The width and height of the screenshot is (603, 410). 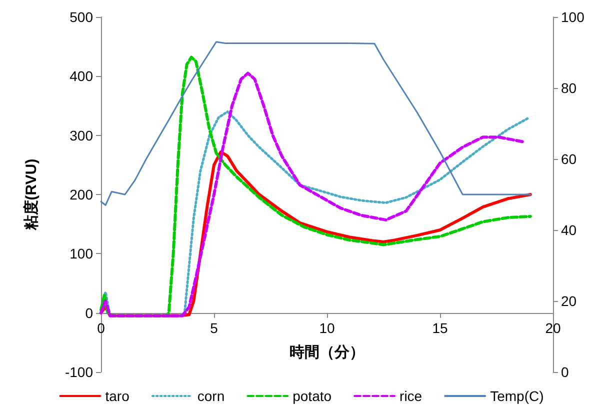 What do you see at coordinates (312, 396) in the screenshot?
I see `legend-label: potato` at bounding box center [312, 396].